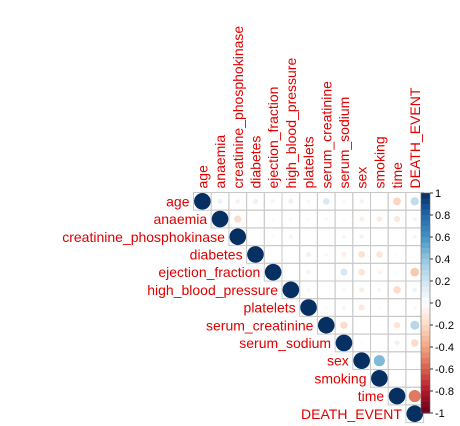  I want to click on correlation-circle-age-age, so click(202, 201).